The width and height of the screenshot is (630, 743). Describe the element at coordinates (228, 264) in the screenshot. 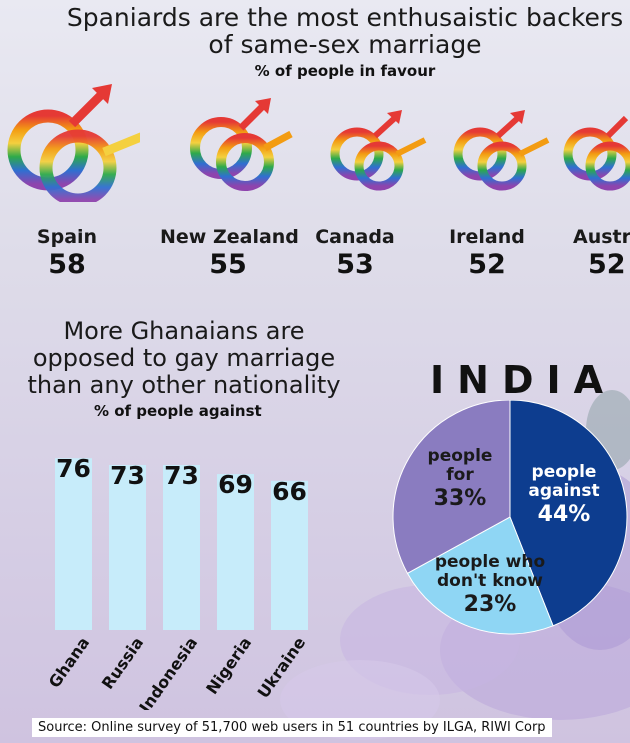

I see `country-value: 55` at that location.